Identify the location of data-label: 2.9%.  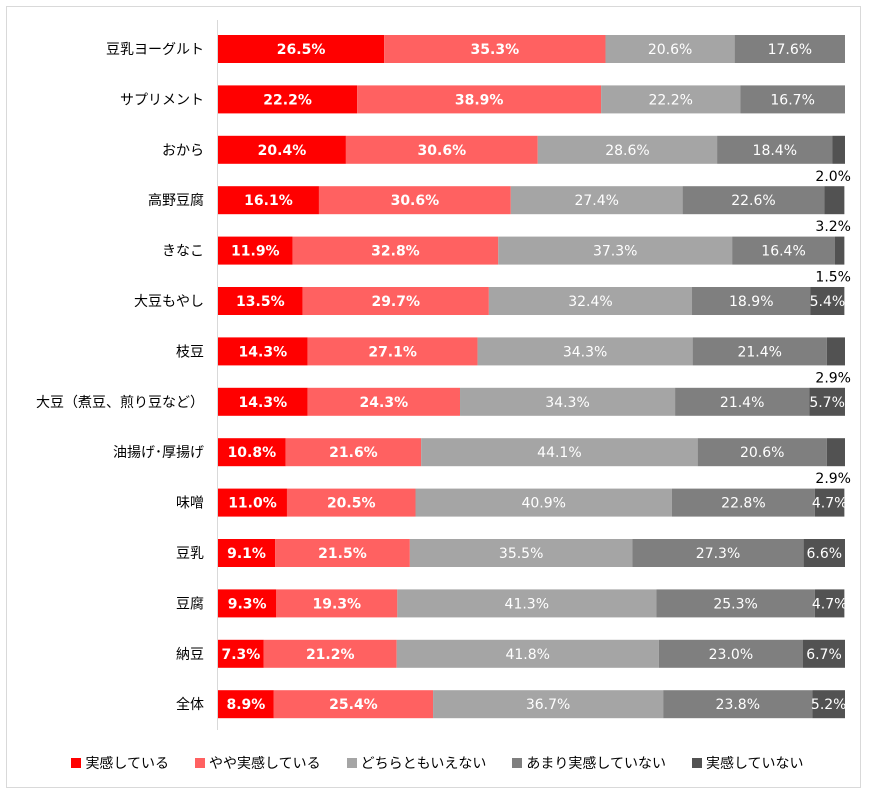
(833, 378).